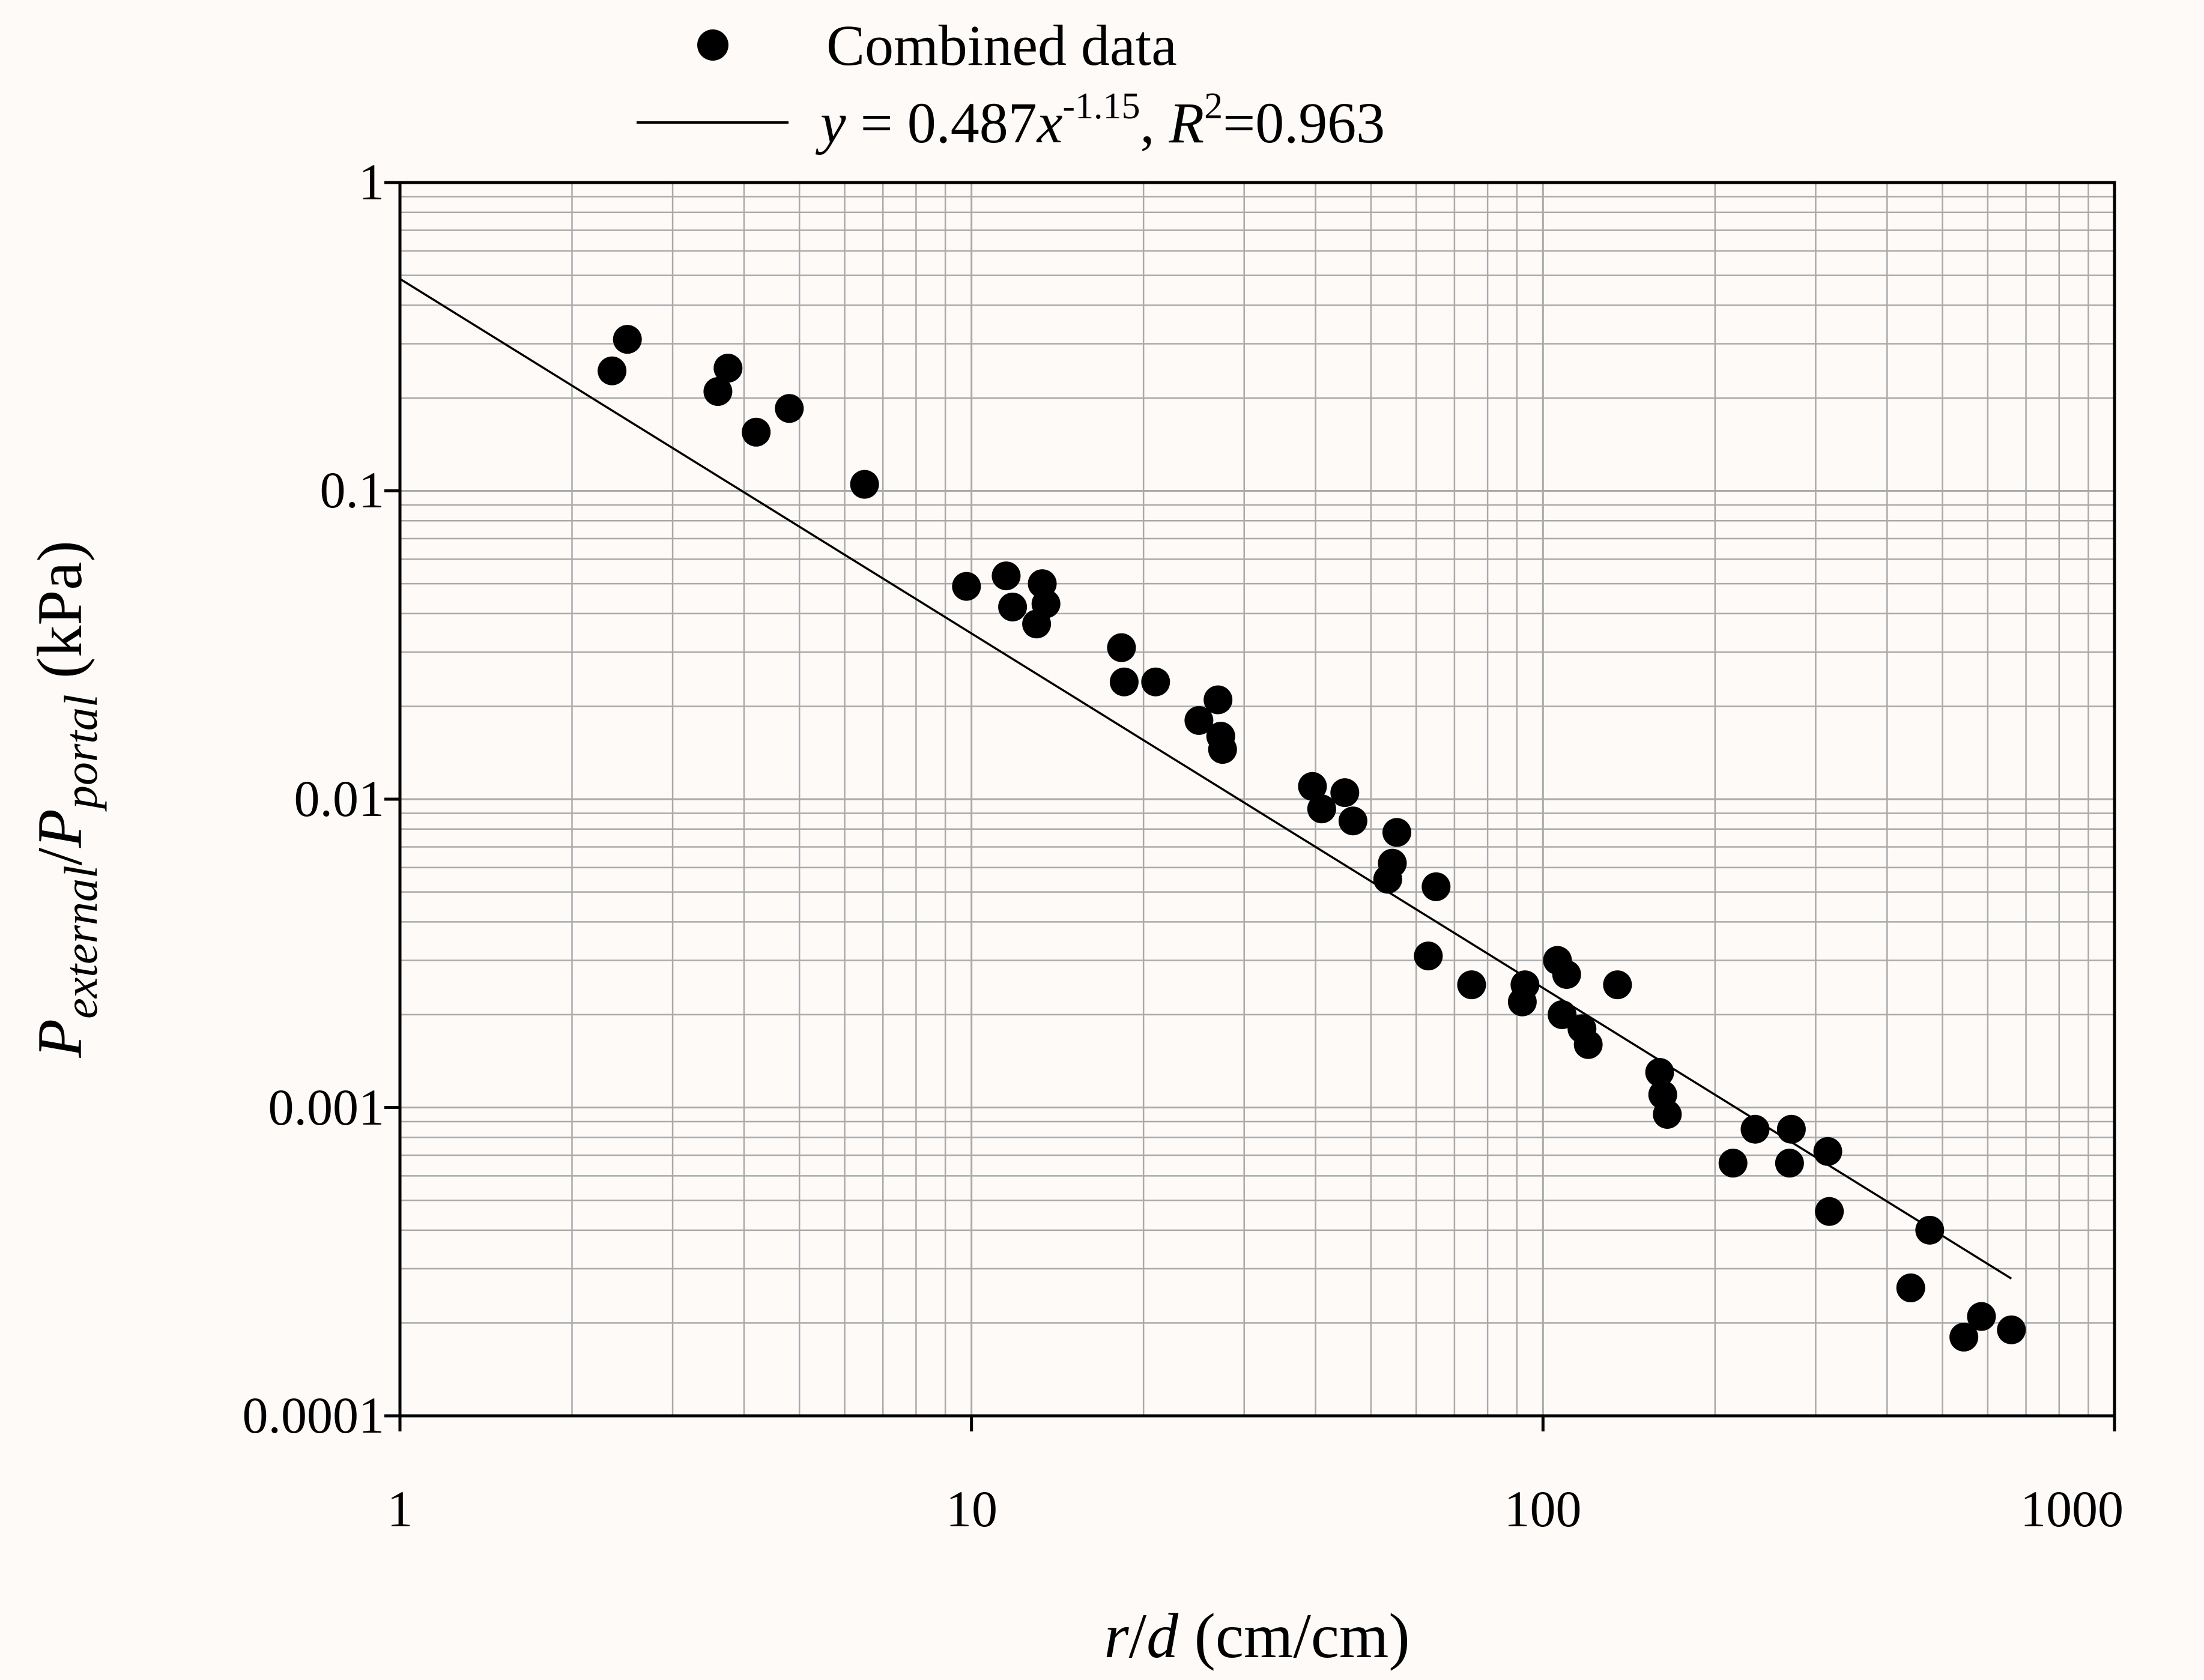  I want to click on legend-label-combined-data: Combined data, so click(1001, 45).